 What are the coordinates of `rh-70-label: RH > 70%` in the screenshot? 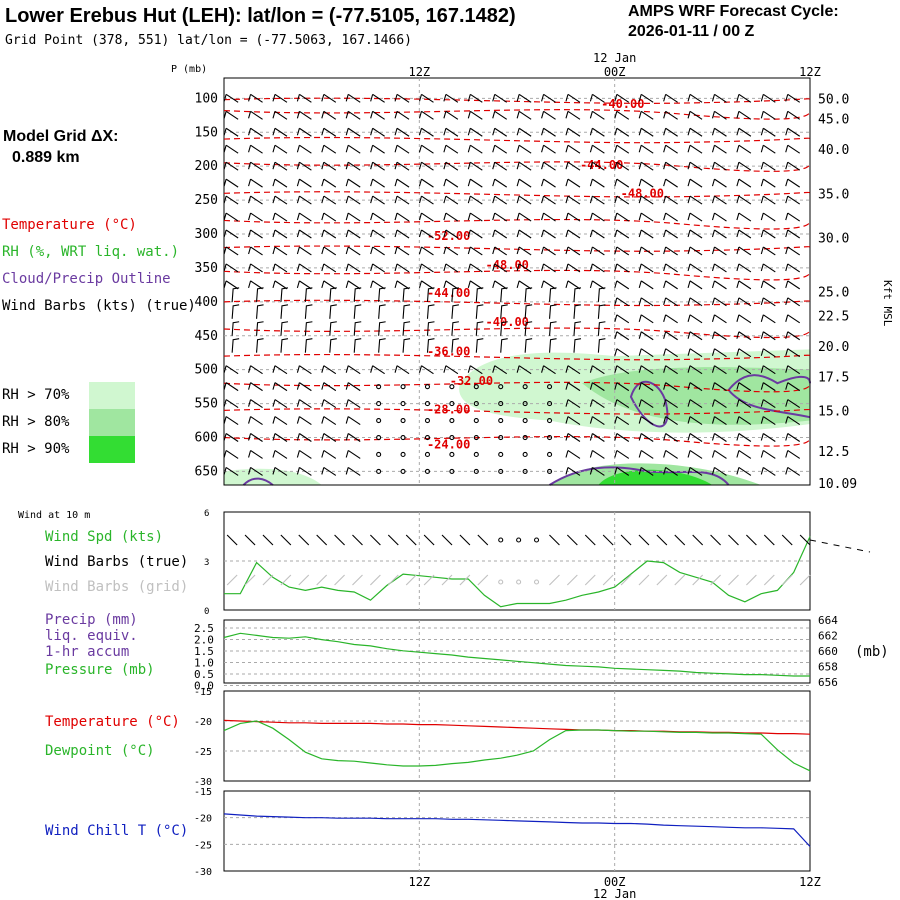 It's located at (36, 395).